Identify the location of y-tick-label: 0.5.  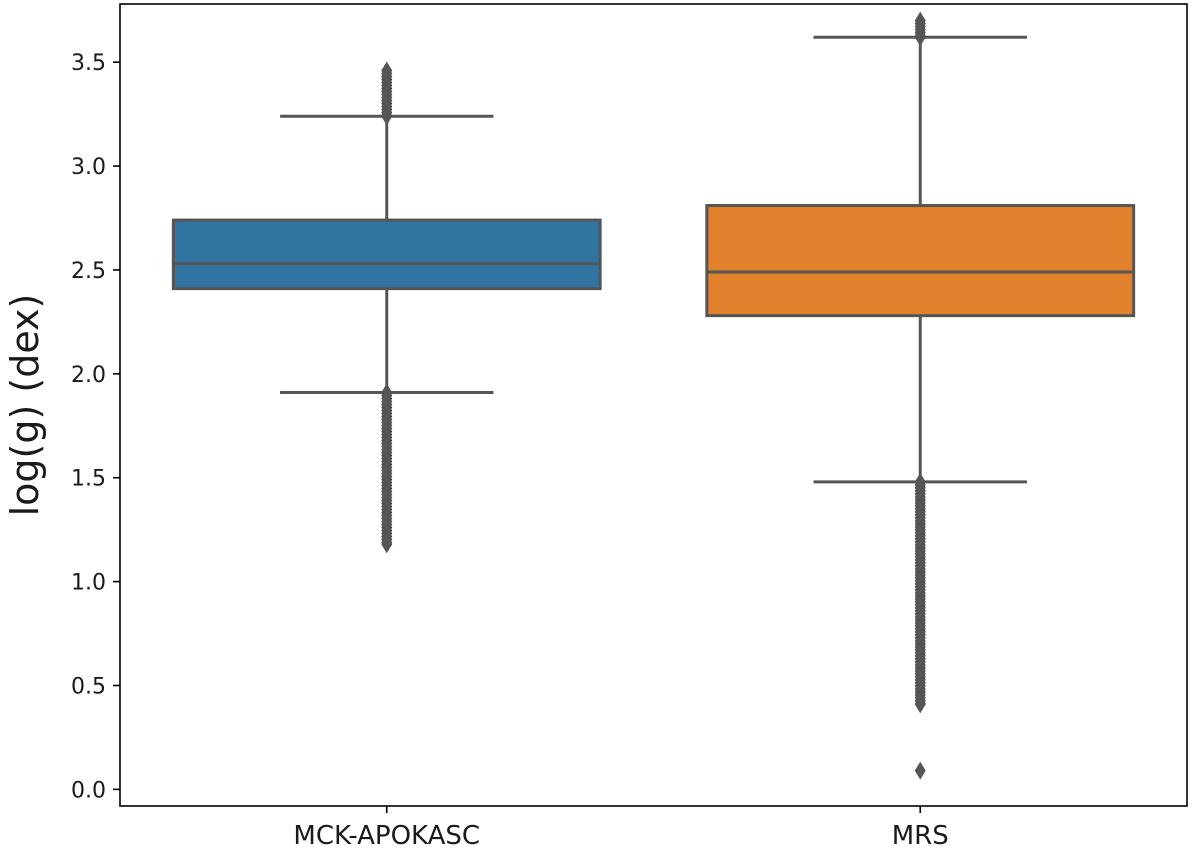
(88, 686).